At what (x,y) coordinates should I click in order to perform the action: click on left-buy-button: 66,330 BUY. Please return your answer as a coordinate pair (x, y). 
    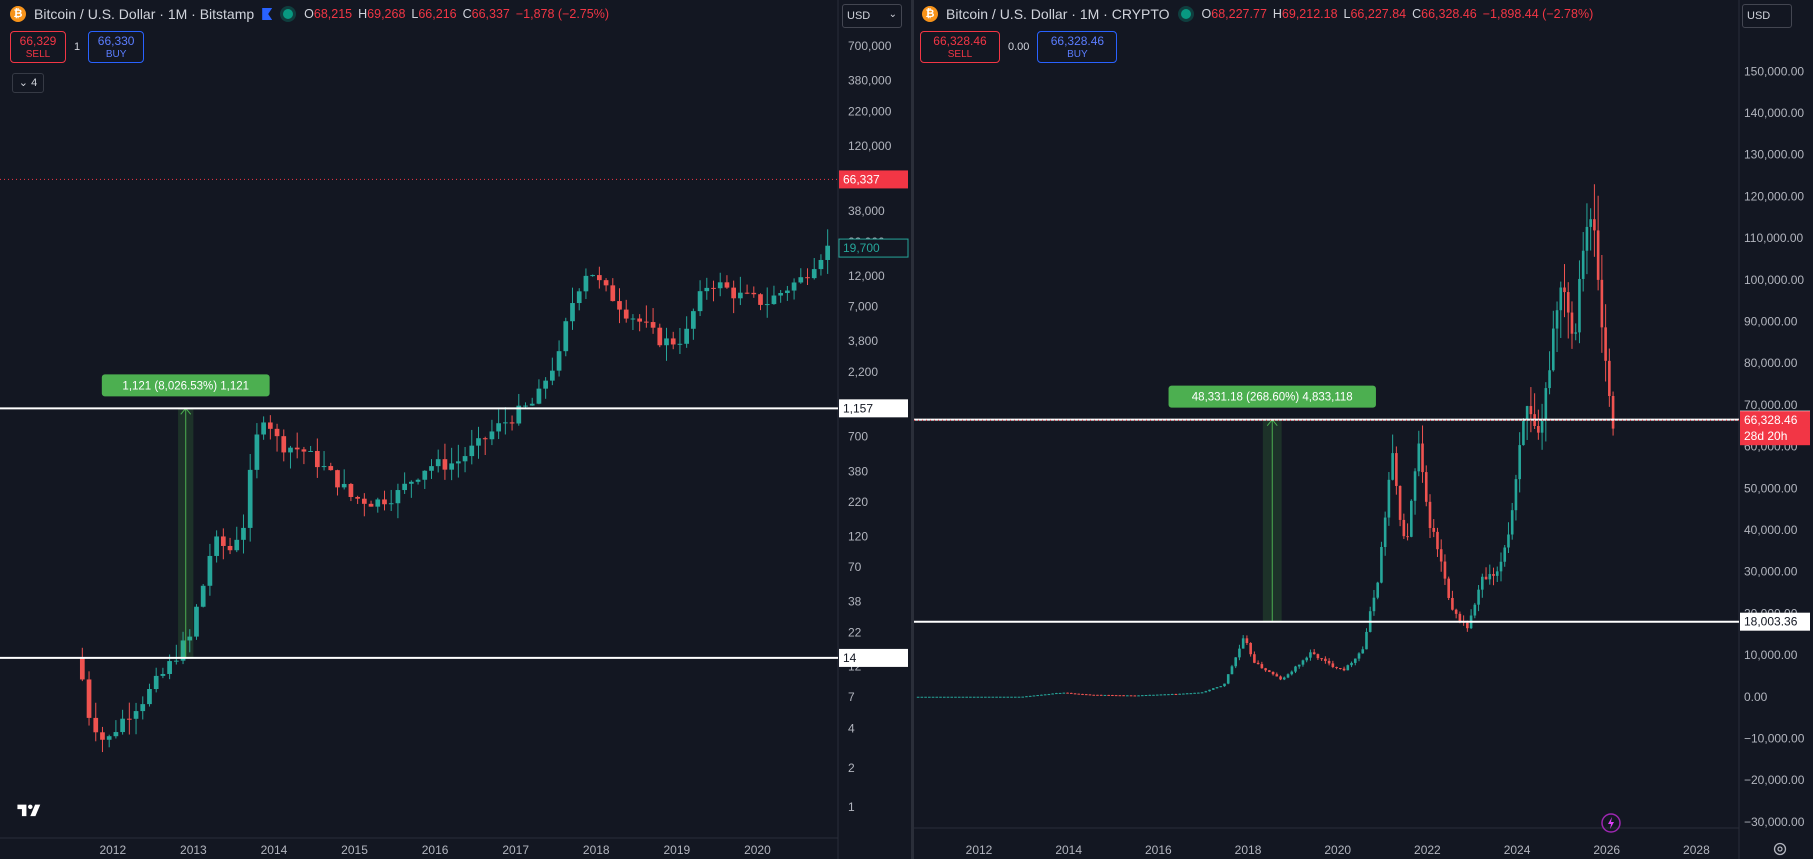
    Looking at the image, I should click on (116, 47).